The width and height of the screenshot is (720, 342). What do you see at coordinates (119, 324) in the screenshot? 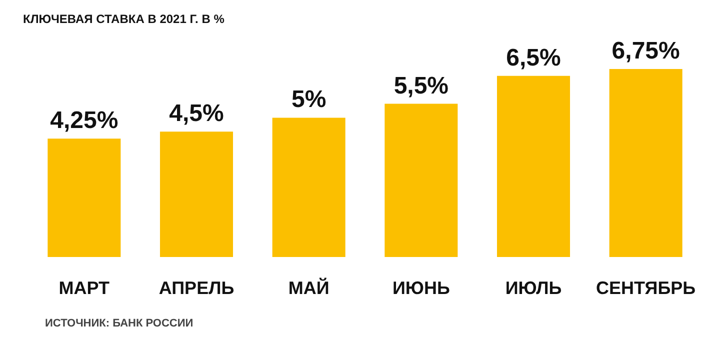
I see `text: ИСТОЧНИК: БАНК РОССИИ` at bounding box center [119, 324].